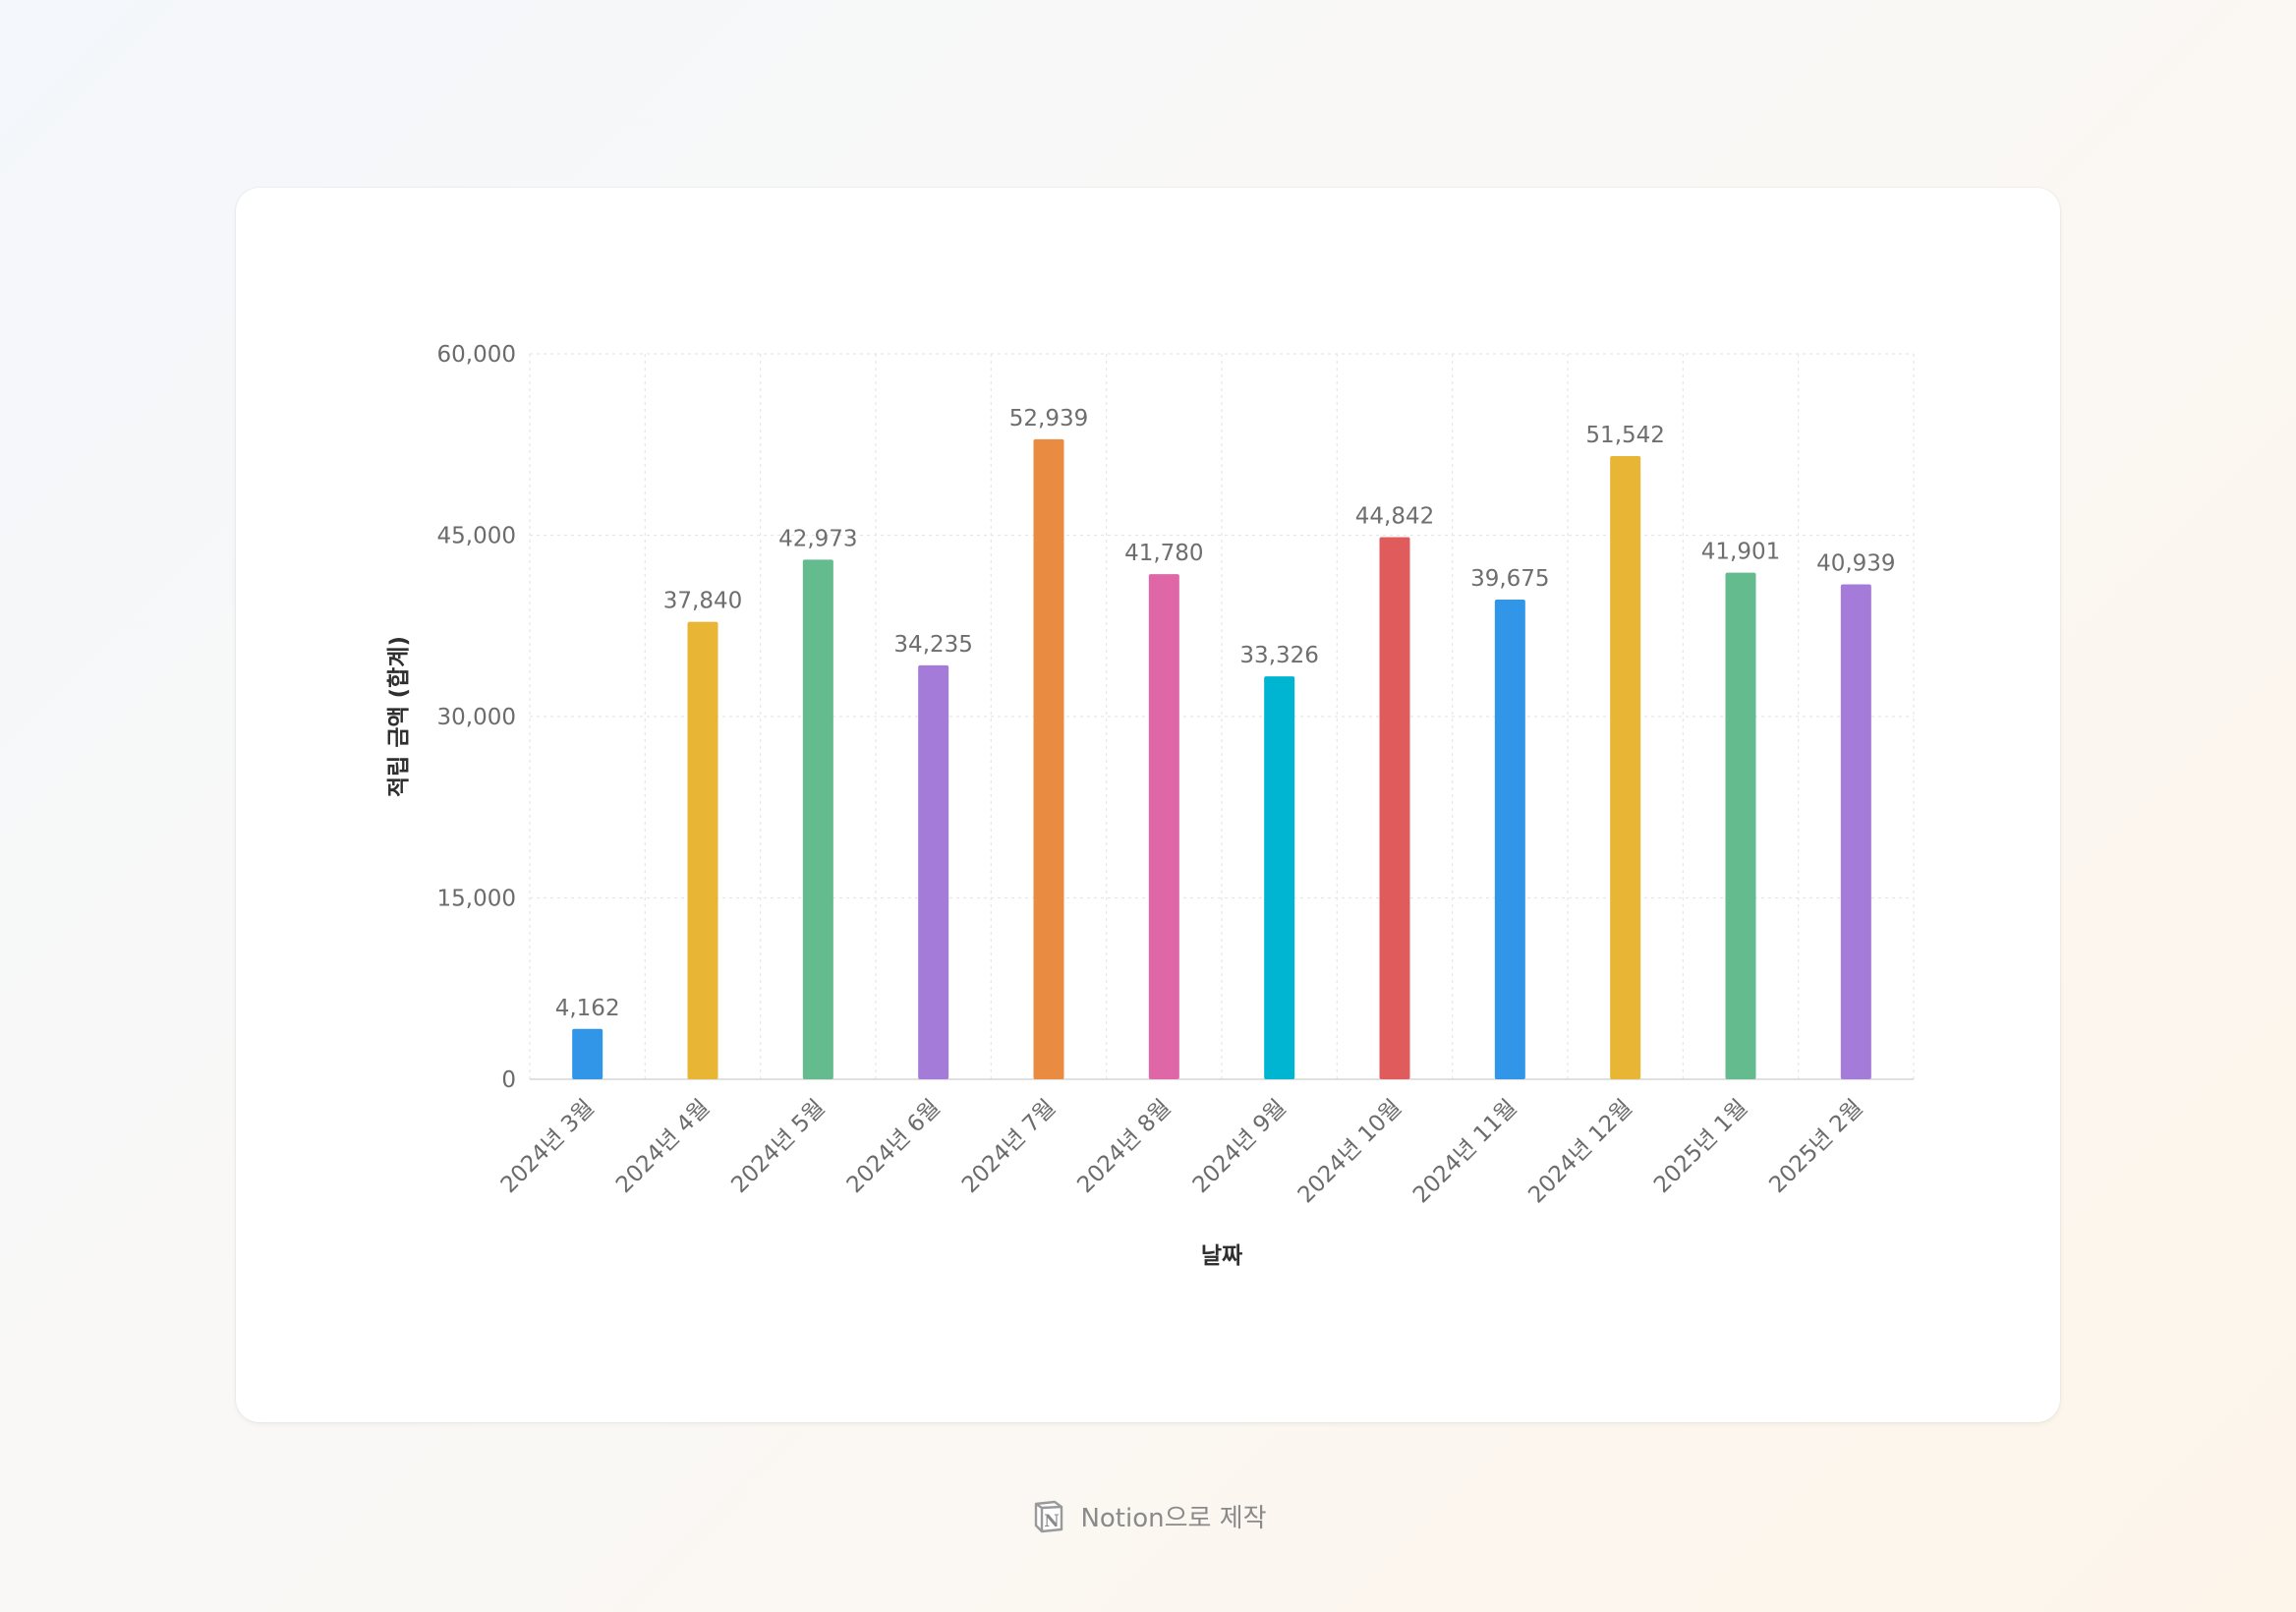  What do you see at coordinates (1173, 1518) in the screenshot?
I see `footer-text: Notion으로 제작` at bounding box center [1173, 1518].